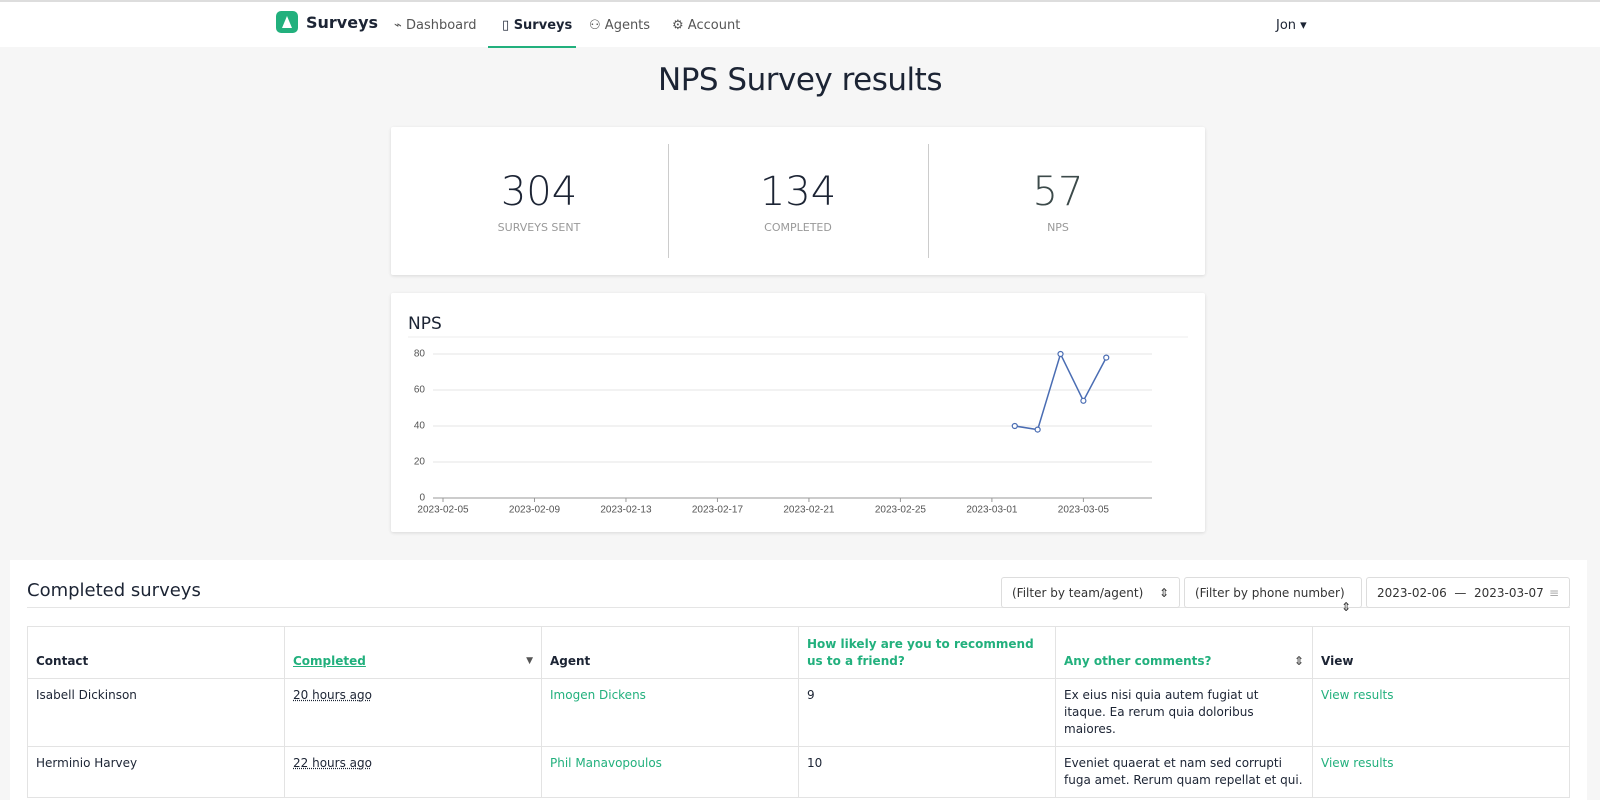 The width and height of the screenshot is (1600, 800). What do you see at coordinates (287, 22) in the screenshot?
I see `logo` at bounding box center [287, 22].